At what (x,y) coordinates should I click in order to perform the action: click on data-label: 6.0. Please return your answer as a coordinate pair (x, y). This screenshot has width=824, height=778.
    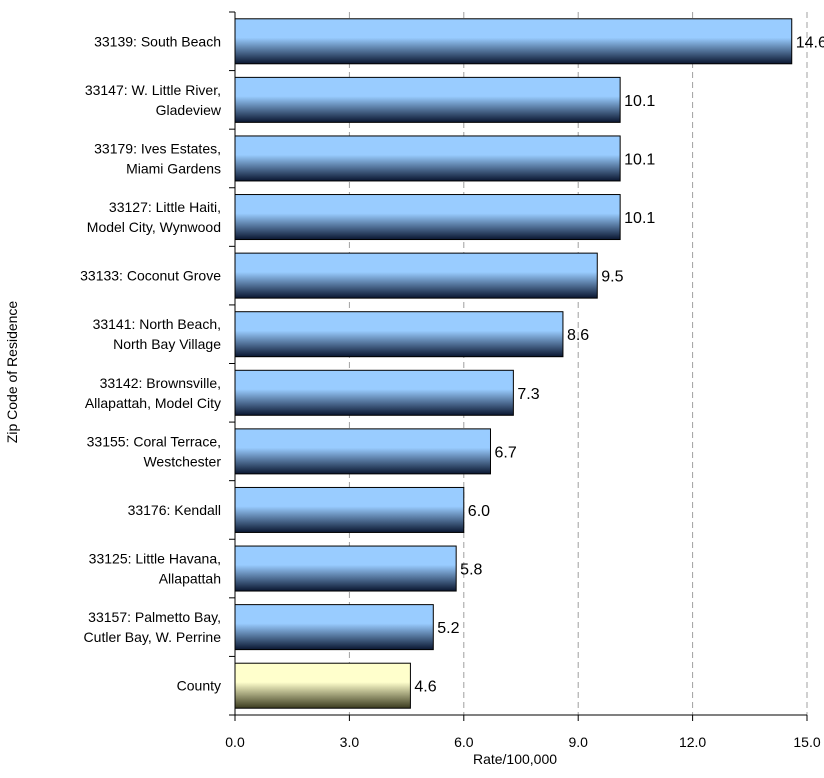
    Looking at the image, I should click on (479, 511).